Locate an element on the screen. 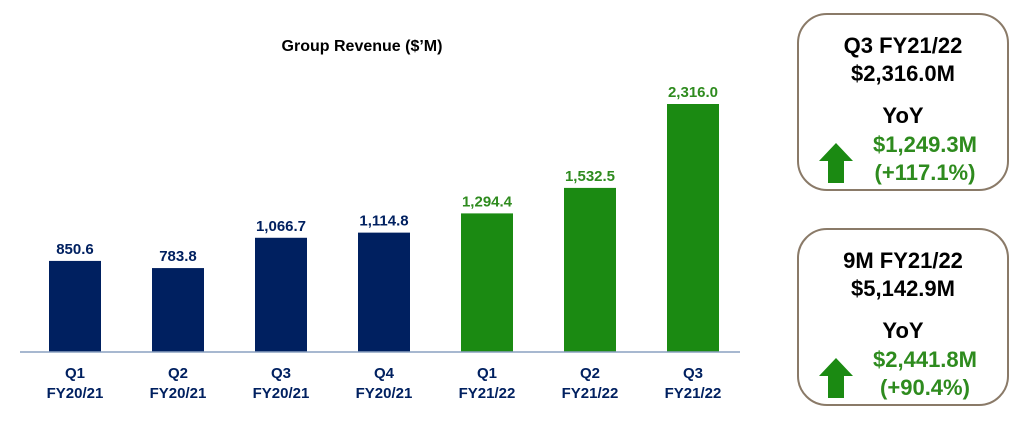 This screenshot has height=429, width=1030. x-tick-label-3-1: Q3 is located at coordinates (281, 373).